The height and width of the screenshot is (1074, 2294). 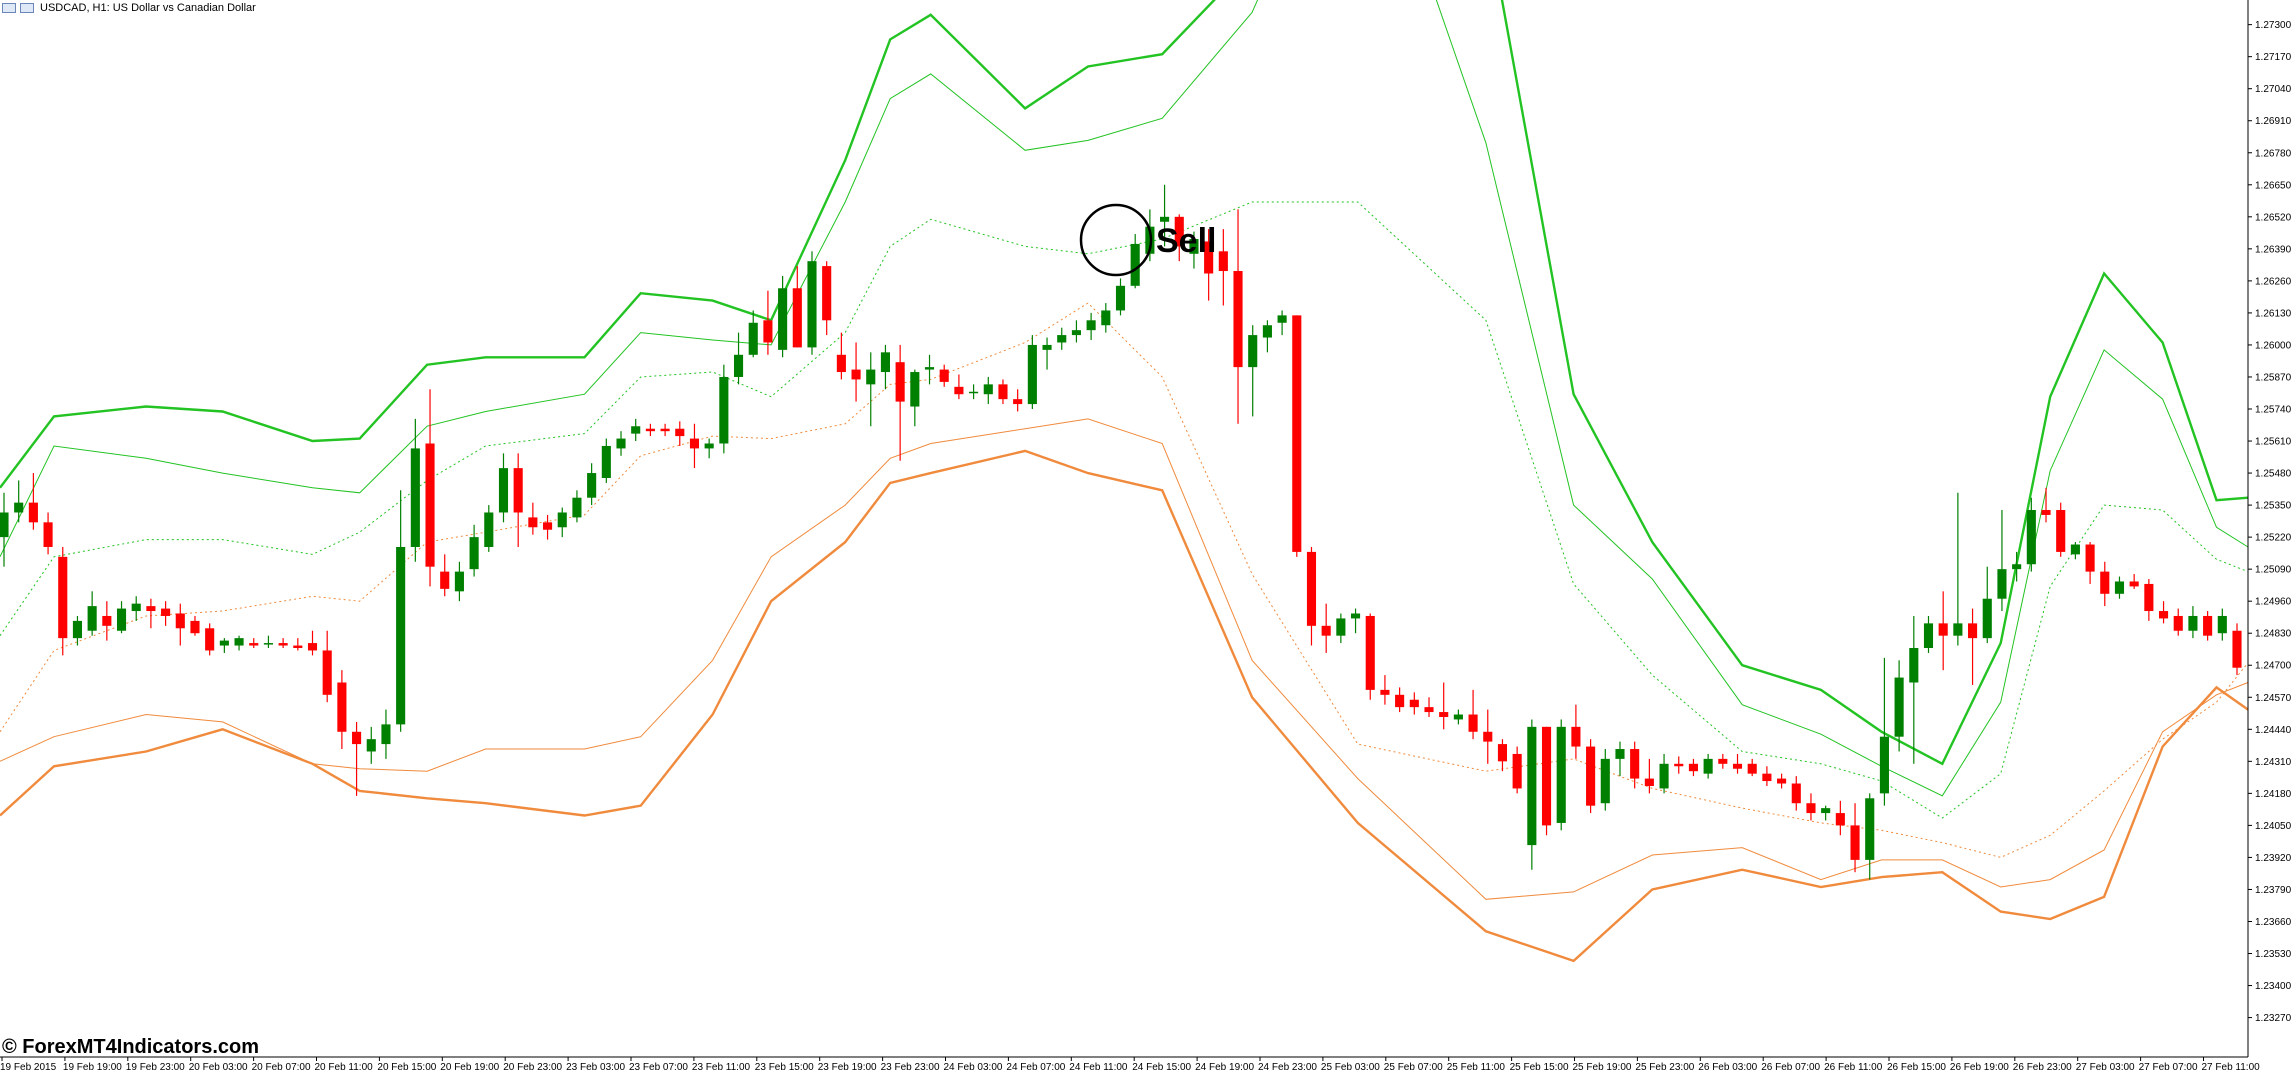 What do you see at coordinates (131, 1047) in the screenshot?
I see `watermark: © ForexMT4Indicators.com` at bounding box center [131, 1047].